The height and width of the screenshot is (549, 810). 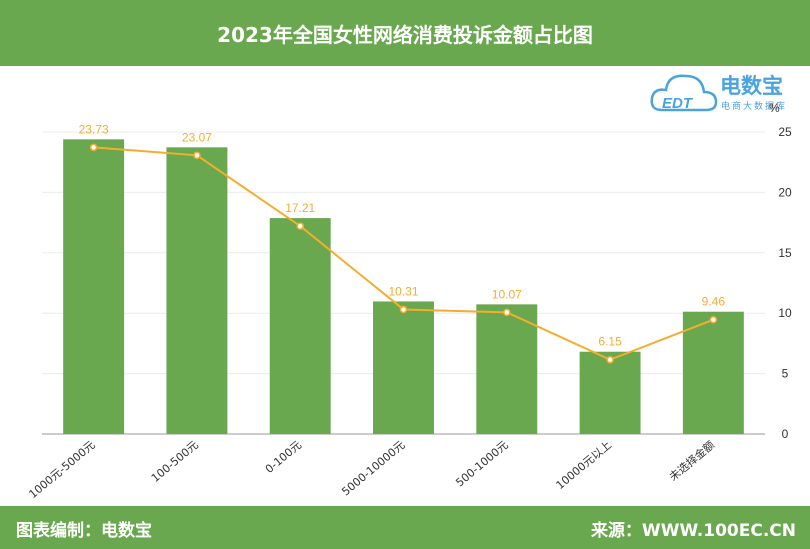 I want to click on data-label: 23.73, so click(x=94, y=129).